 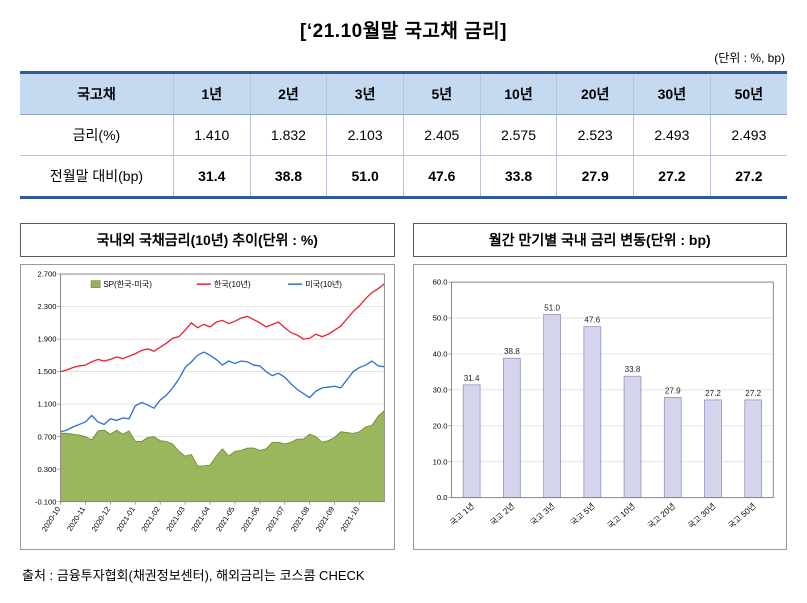 What do you see at coordinates (632, 369) in the screenshot?
I see `svg-text: 33.8` at bounding box center [632, 369].